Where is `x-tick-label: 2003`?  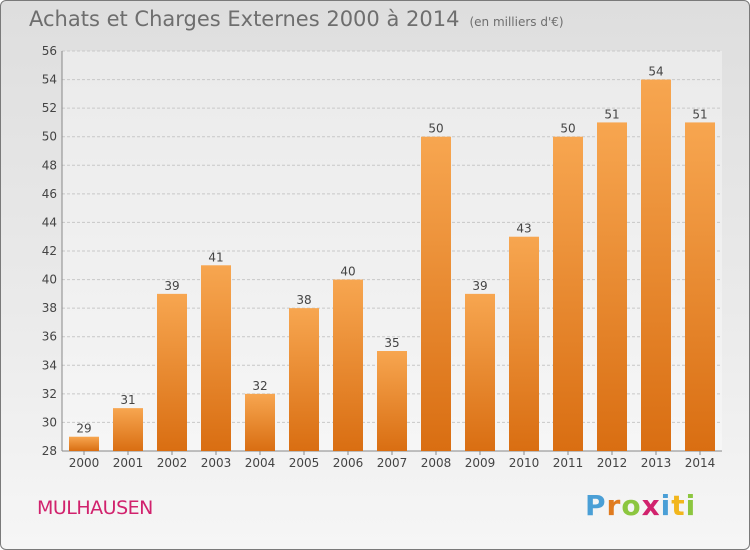
x-tick-label: 2003 is located at coordinates (216, 463).